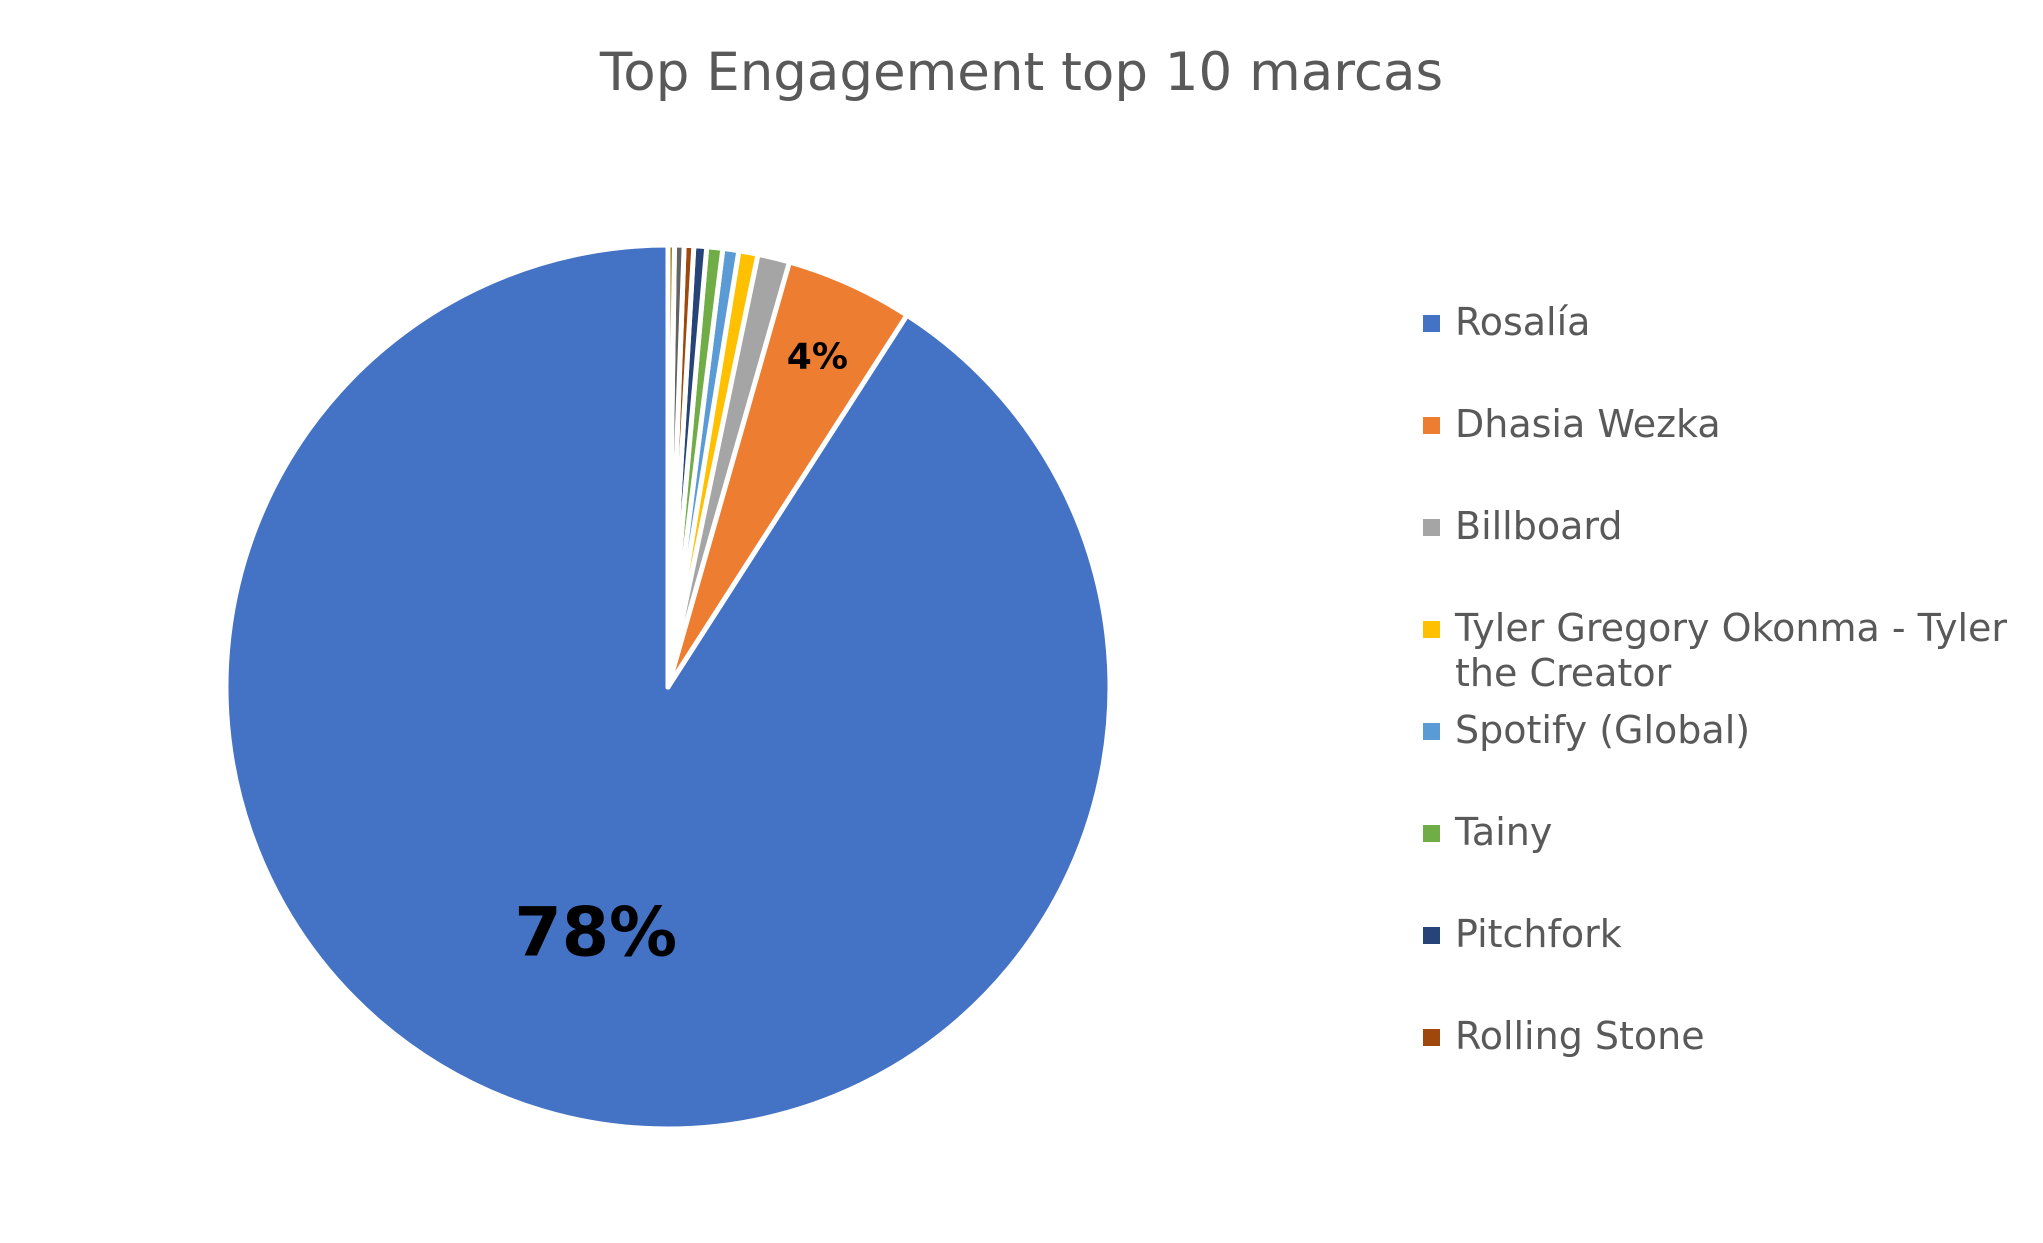 Image resolution: width=2043 pixels, height=1243 pixels. What do you see at coordinates (595, 932) in the screenshot?
I see `data-label-1: 78%` at bounding box center [595, 932].